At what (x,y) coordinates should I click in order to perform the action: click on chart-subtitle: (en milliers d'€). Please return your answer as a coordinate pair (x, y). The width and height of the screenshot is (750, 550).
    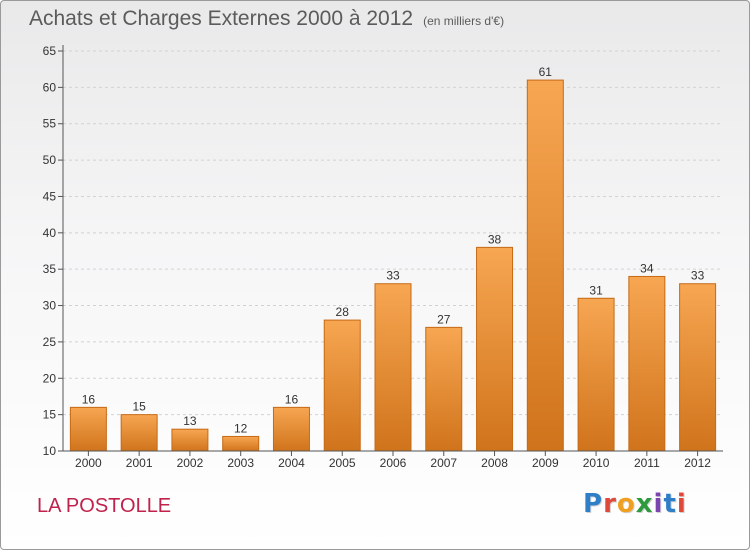
    Looking at the image, I should click on (464, 21).